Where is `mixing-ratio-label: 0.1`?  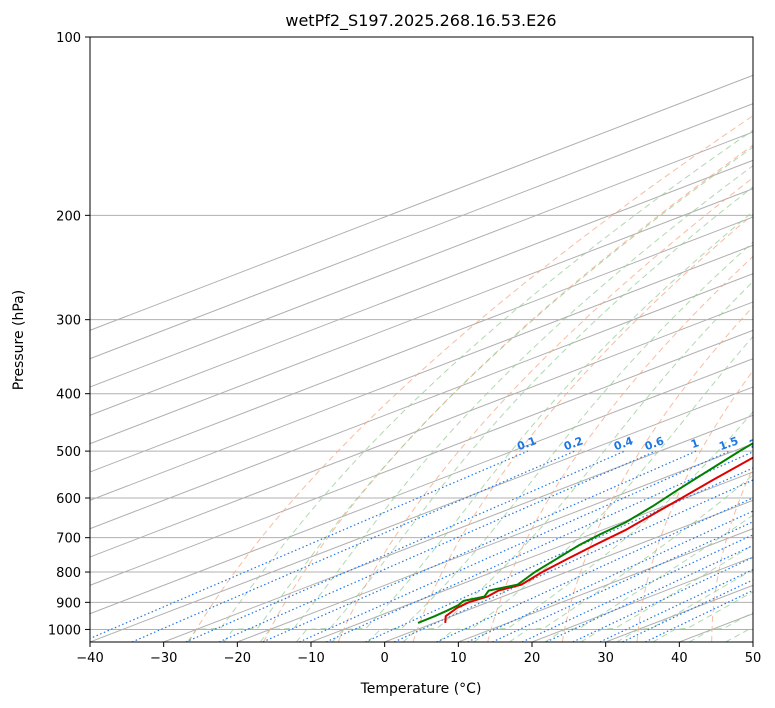
mixing-ratio-label: 0.1 is located at coordinates (526, 443).